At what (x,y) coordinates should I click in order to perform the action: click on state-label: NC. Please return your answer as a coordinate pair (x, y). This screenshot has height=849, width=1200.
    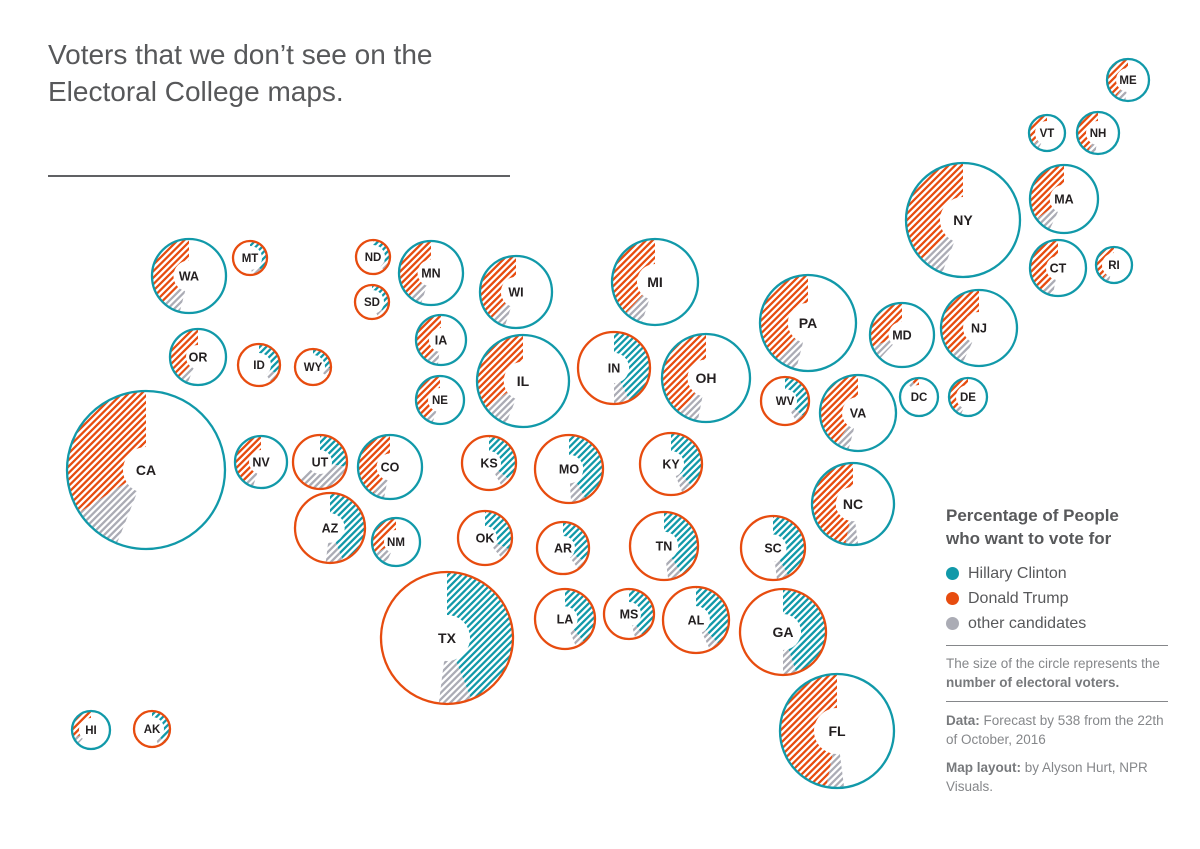
    Looking at the image, I should click on (853, 504).